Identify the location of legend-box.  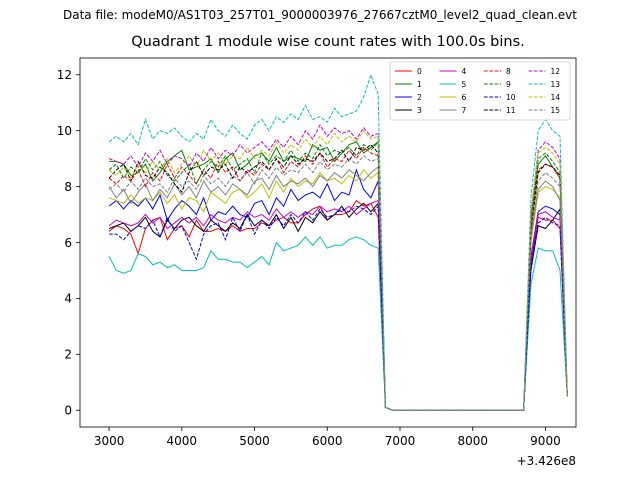
(480, 91).